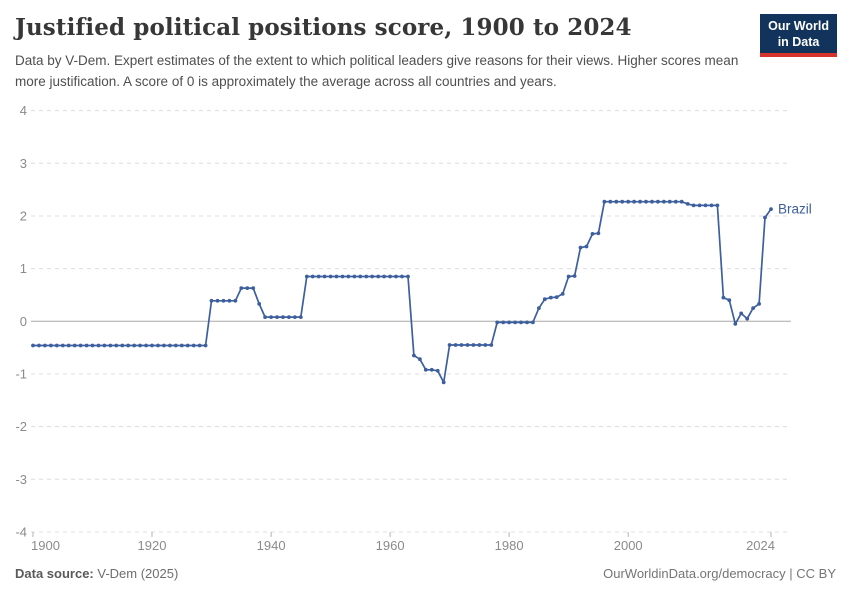  What do you see at coordinates (795, 209) in the screenshot?
I see `entity-label: Brazil` at bounding box center [795, 209].